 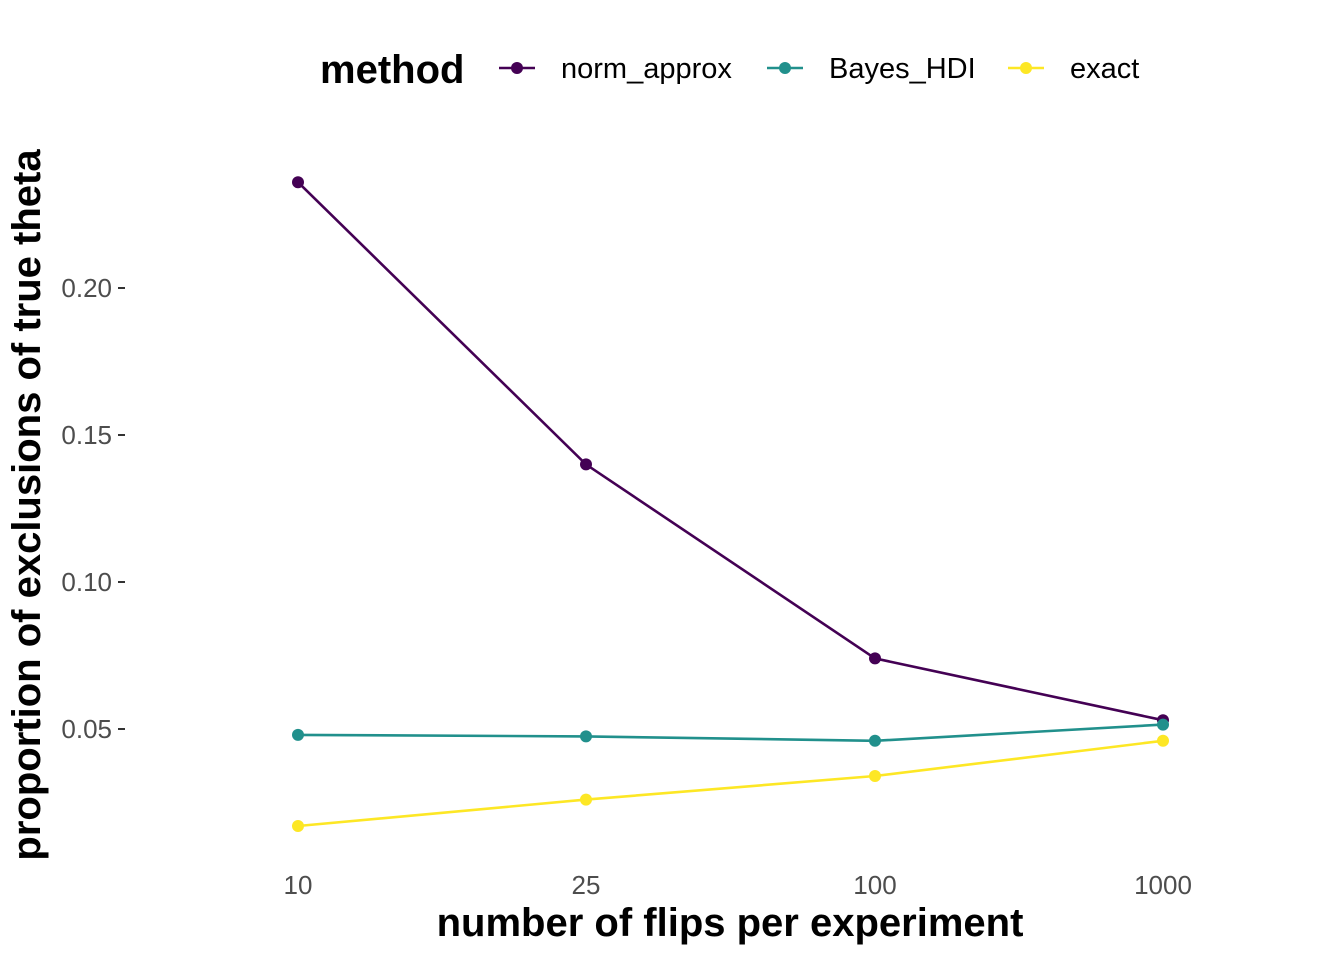 I want to click on series-Bayes_HDI, so click(x=730, y=732).